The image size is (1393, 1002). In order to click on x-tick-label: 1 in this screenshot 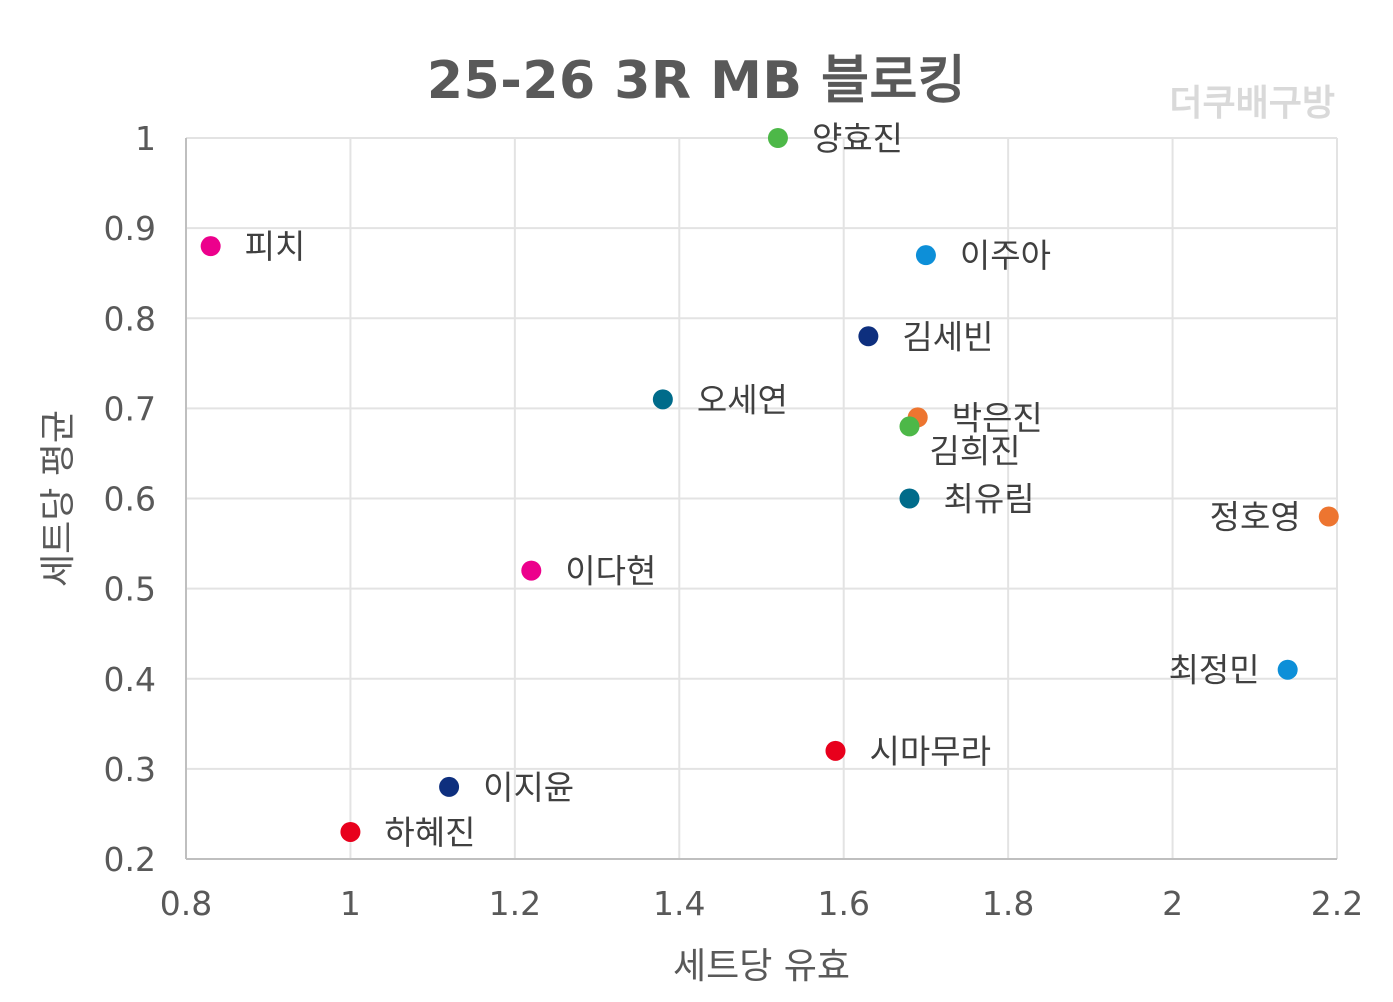, I will do `click(350, 903)`.